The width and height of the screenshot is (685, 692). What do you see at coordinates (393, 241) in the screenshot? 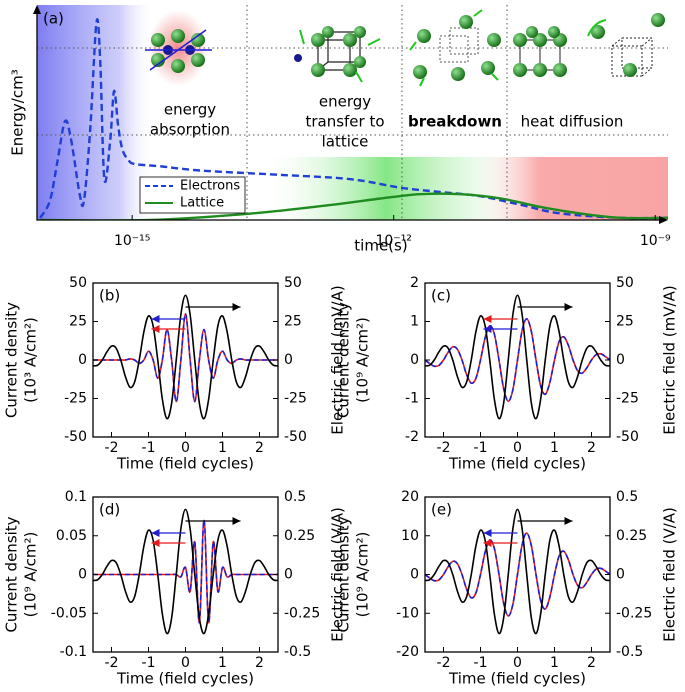
I see `x-tick-label: 10⁻¹²` at bounding box center [393, 241].